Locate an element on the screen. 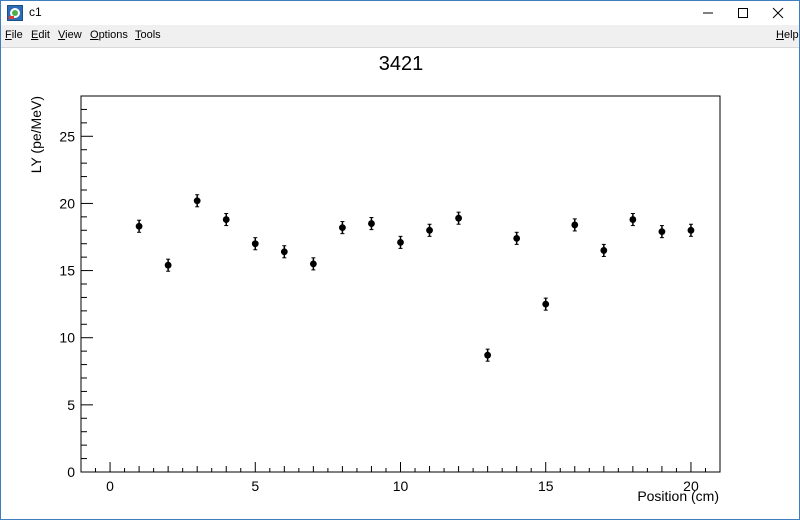 The height and width of the screenshot is (524, 800). menu-options: Options is located at coordinates (109, 35).